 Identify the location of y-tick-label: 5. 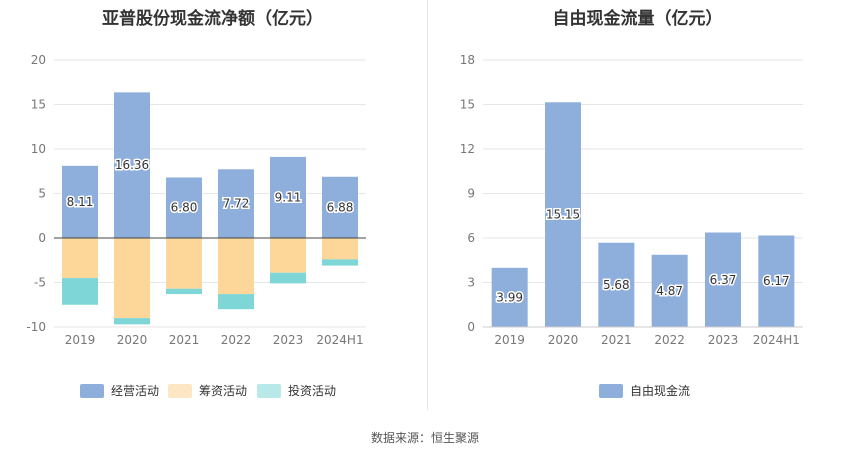
(42, 194).